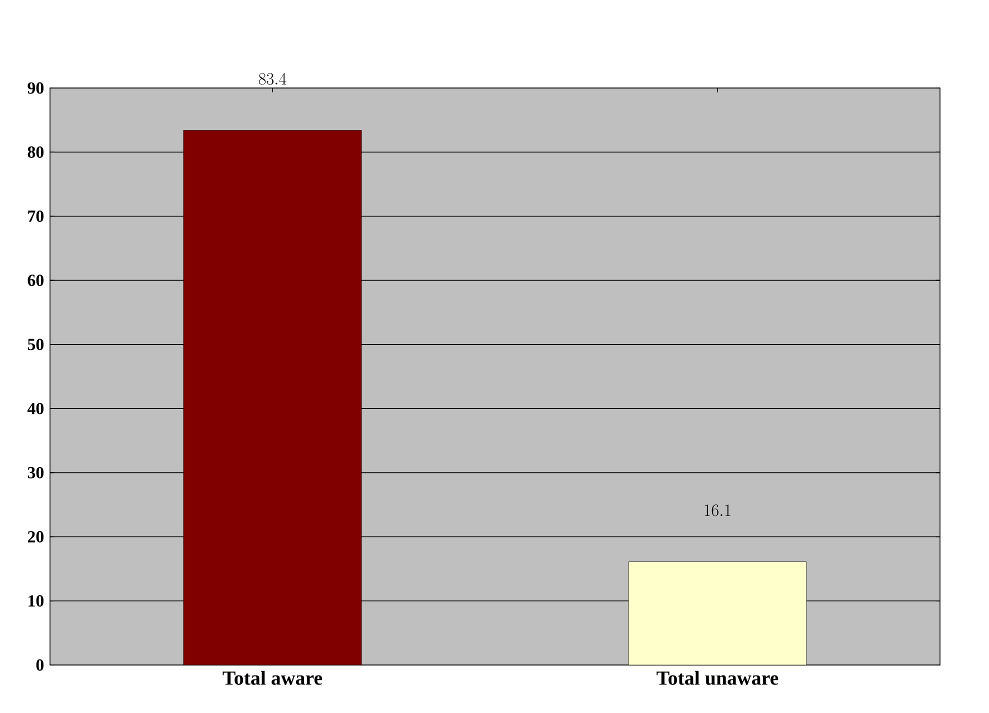 The image size is (989, 713). I want to click on y-tick-label: 20, so click(36, 536).